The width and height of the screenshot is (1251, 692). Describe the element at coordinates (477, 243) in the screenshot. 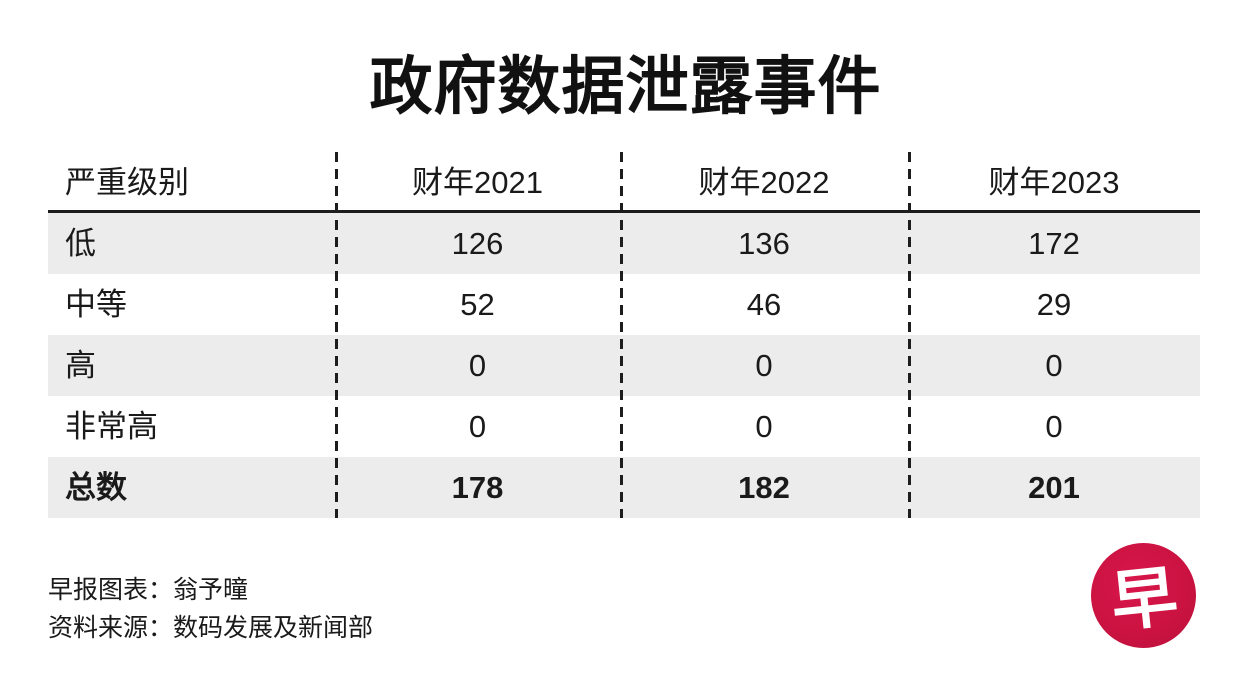

I see `cell-value: 126` at that location.